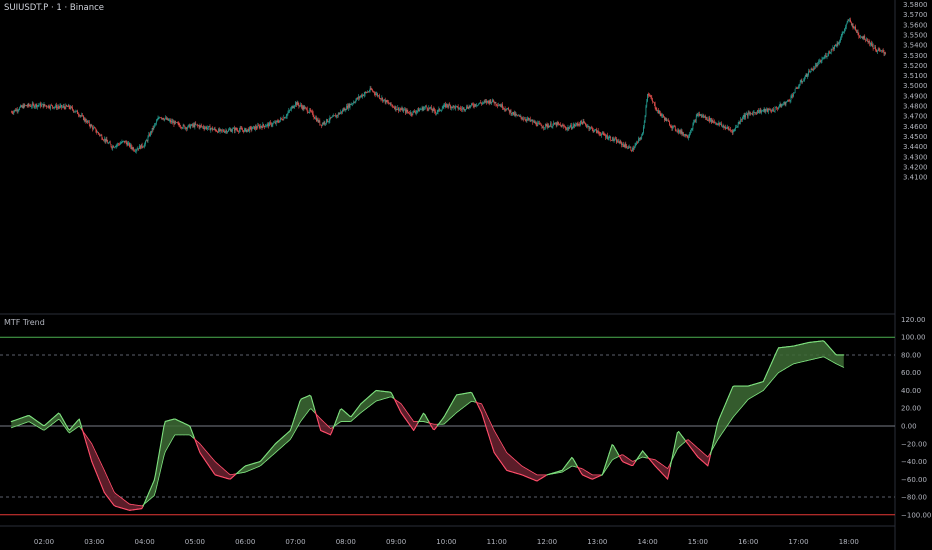 Image resolution: width=932 pixels, height=550 pixels. Describe the element at coordinates (54, 8) in the screenshot. I see `symbol-title: SUIUSDT.P · 1 · Binance` at that location.